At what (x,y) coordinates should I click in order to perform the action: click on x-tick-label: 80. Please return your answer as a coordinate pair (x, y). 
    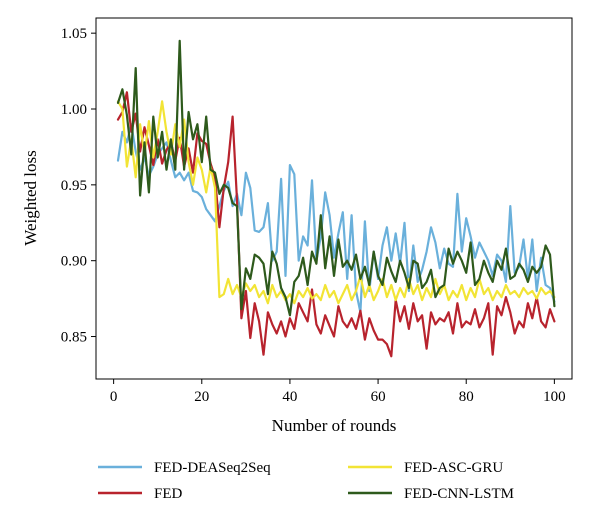
    Looking at the image, I should click on (466, 397).